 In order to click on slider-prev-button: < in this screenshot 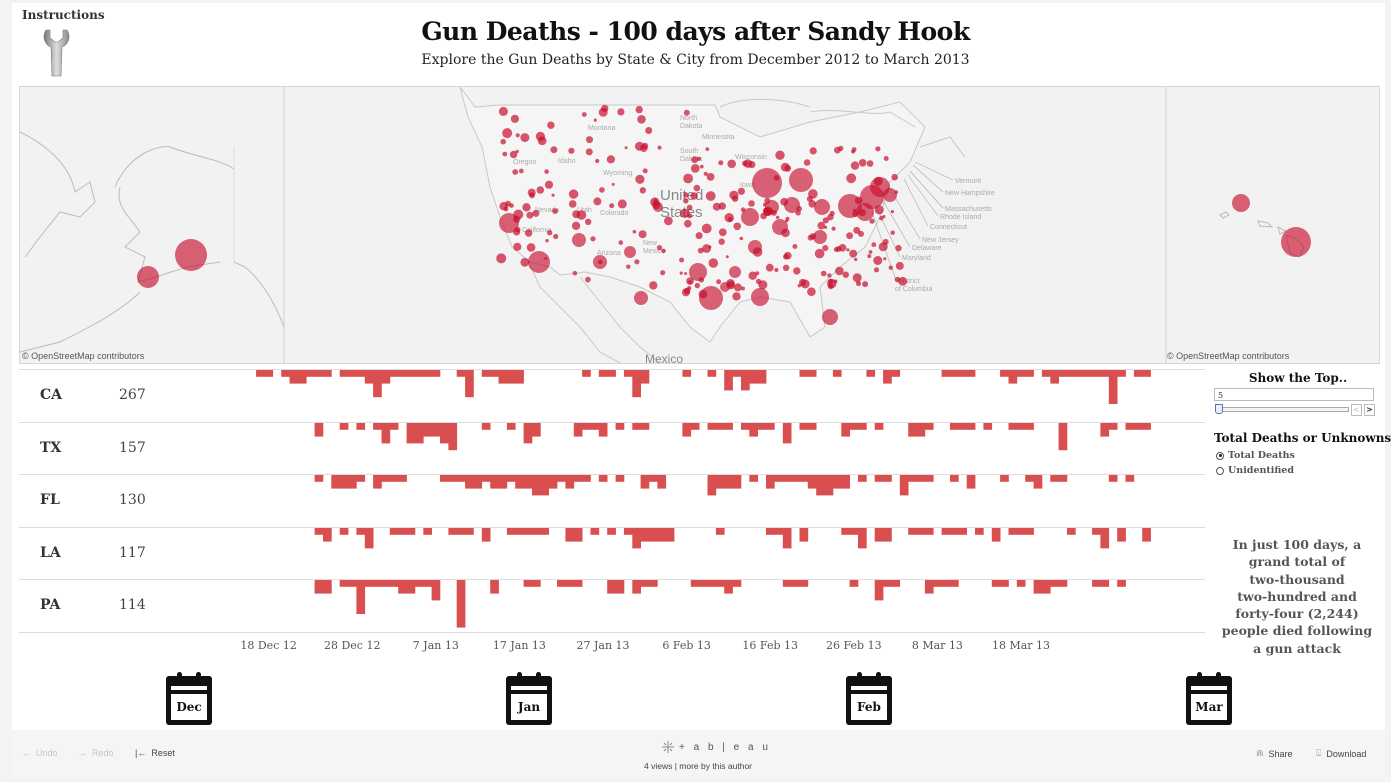, I will do `click(1356, 410)`.